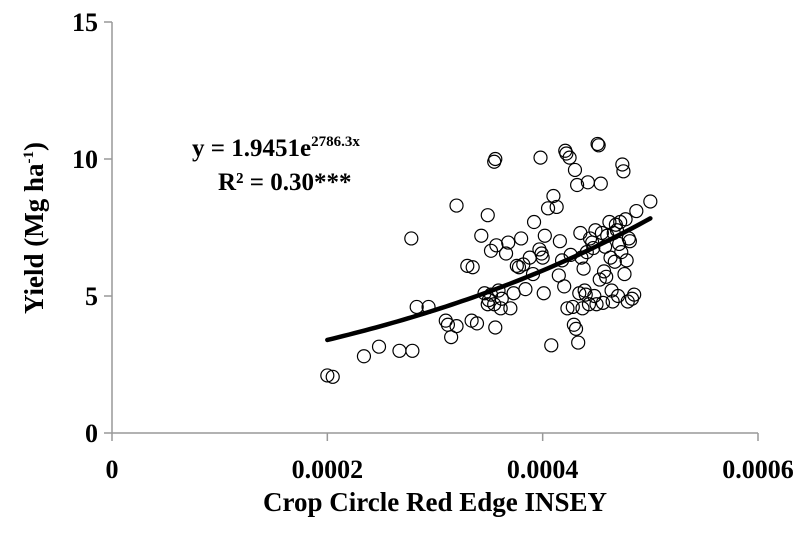 This screenshot has height=533, width=805. What do you see at coordinates (34, 238) in the screenshot?
I see `y-axis-title-main: Yield (Mg ha` at bounding box center [34, 238].